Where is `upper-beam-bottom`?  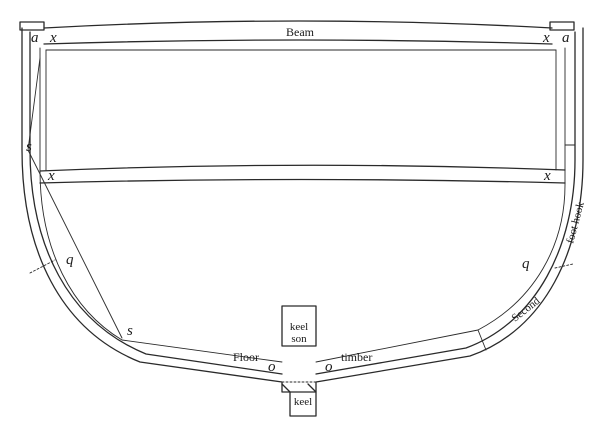
upper-beam-bottom is located at coordinates (298, 42).